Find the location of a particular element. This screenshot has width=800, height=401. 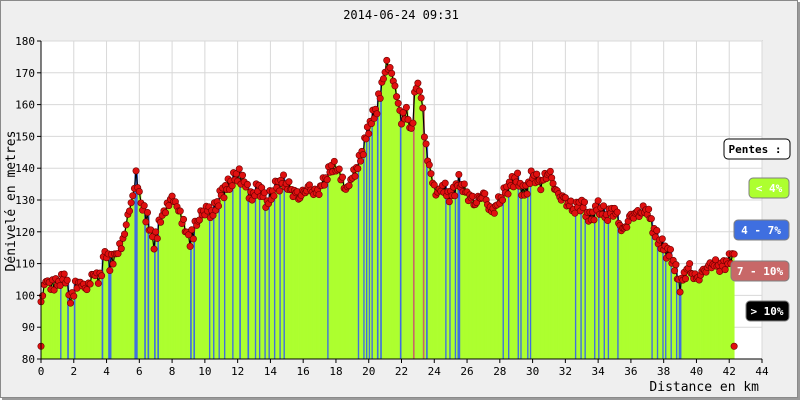

x-tick-label: 6 is located at coordinates (139, 371).